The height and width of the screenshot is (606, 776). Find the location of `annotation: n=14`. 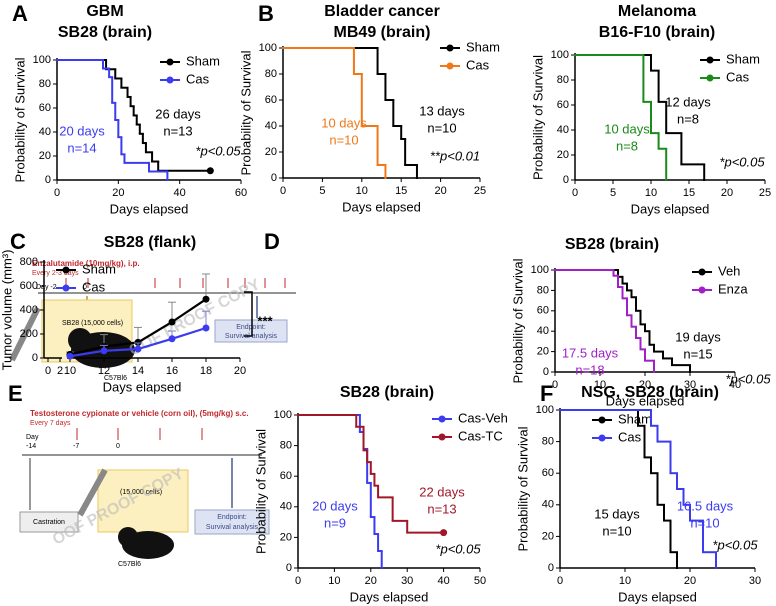

annotation: n=14 is located at coordinates (81, 147).